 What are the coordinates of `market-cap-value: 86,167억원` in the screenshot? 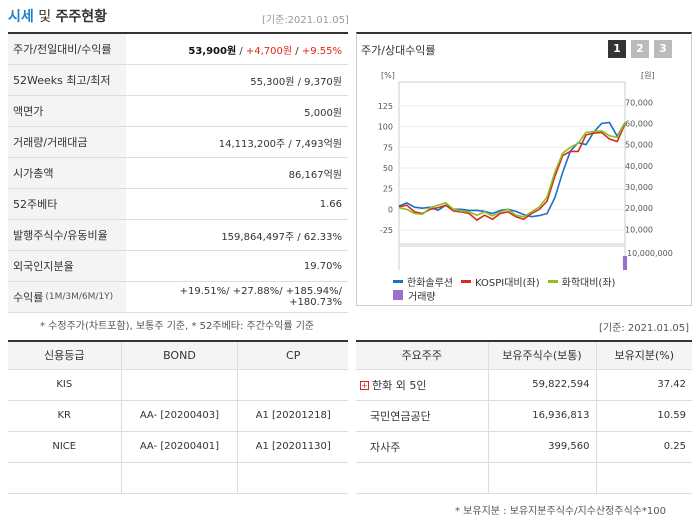 It's located at (315, 175).